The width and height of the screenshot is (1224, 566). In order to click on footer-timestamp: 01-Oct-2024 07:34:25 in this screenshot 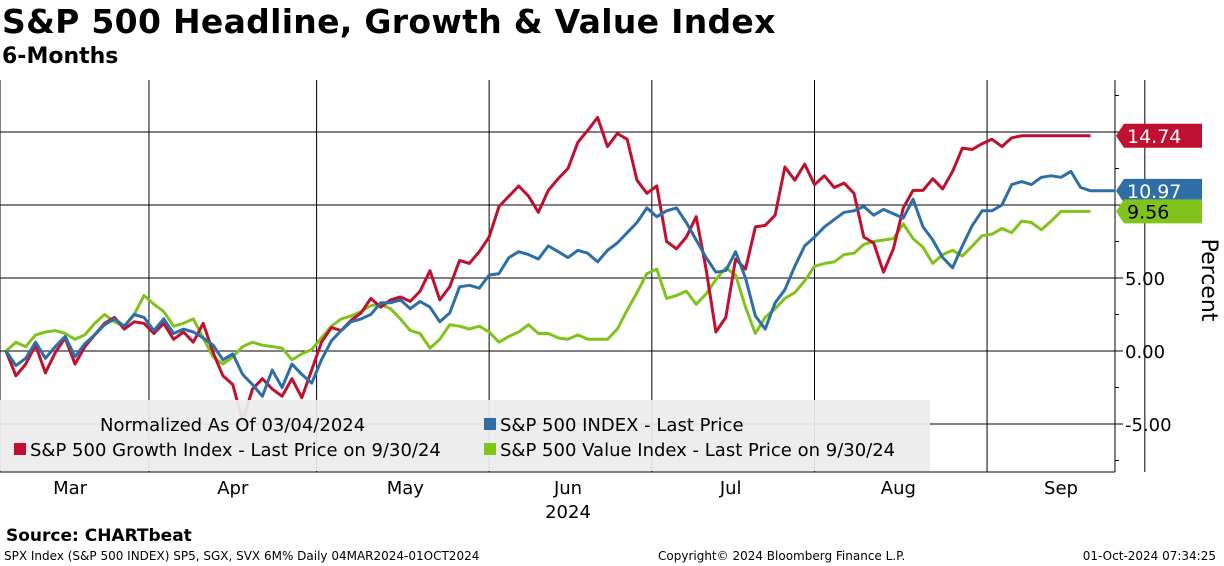, I will do `click(1149, 556)`.